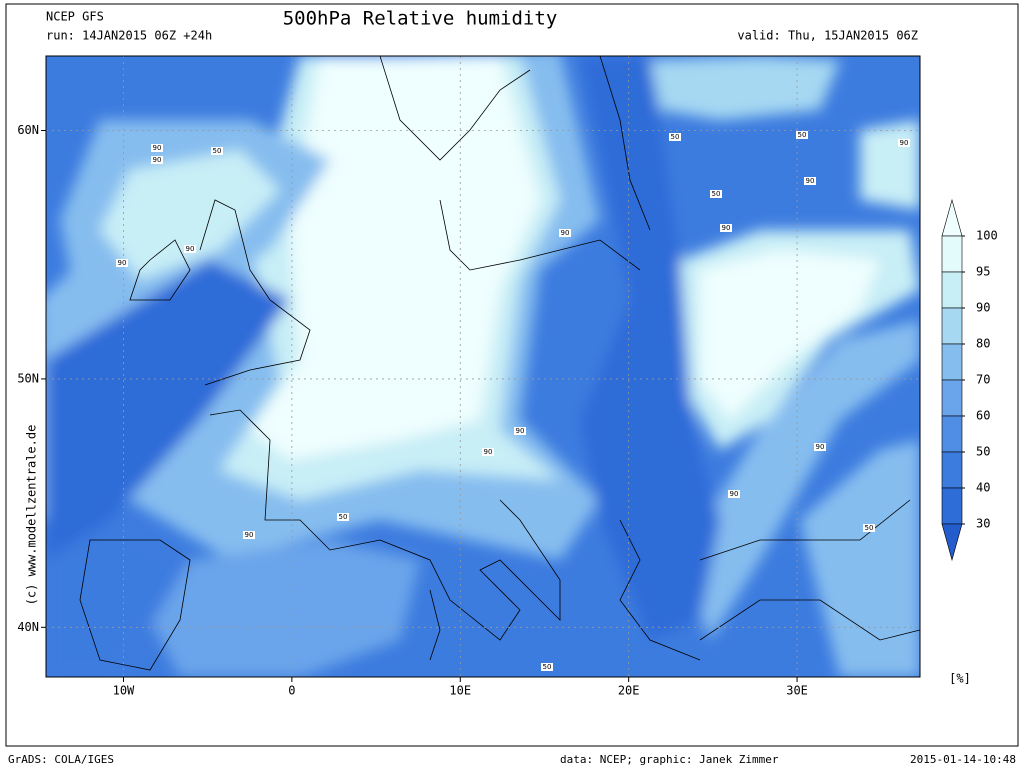 The height and width of the screenshot is (768, 1024). What do you see at coordinates (28, 627) in the screenshot?
I see `lat-tick-label: 40N` at bounding box center [28, 627].